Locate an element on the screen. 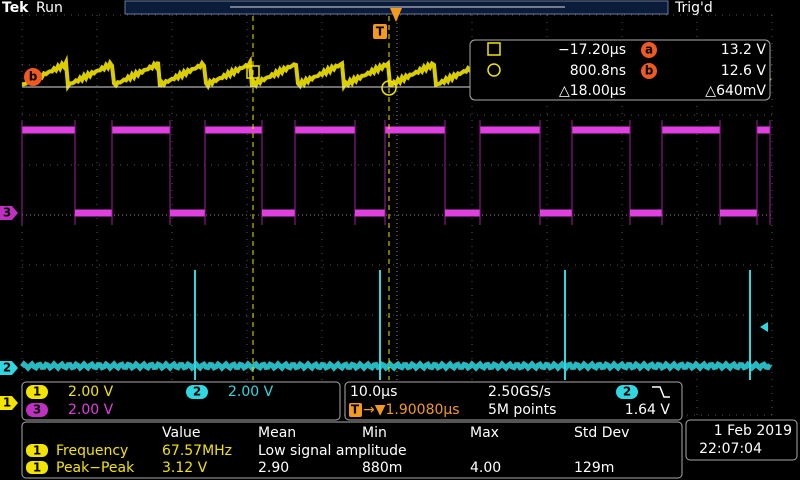 Image resolution: width=800 pixels, height=480 pixels. time: 22:07:04 is located at coordinates (730, 449).